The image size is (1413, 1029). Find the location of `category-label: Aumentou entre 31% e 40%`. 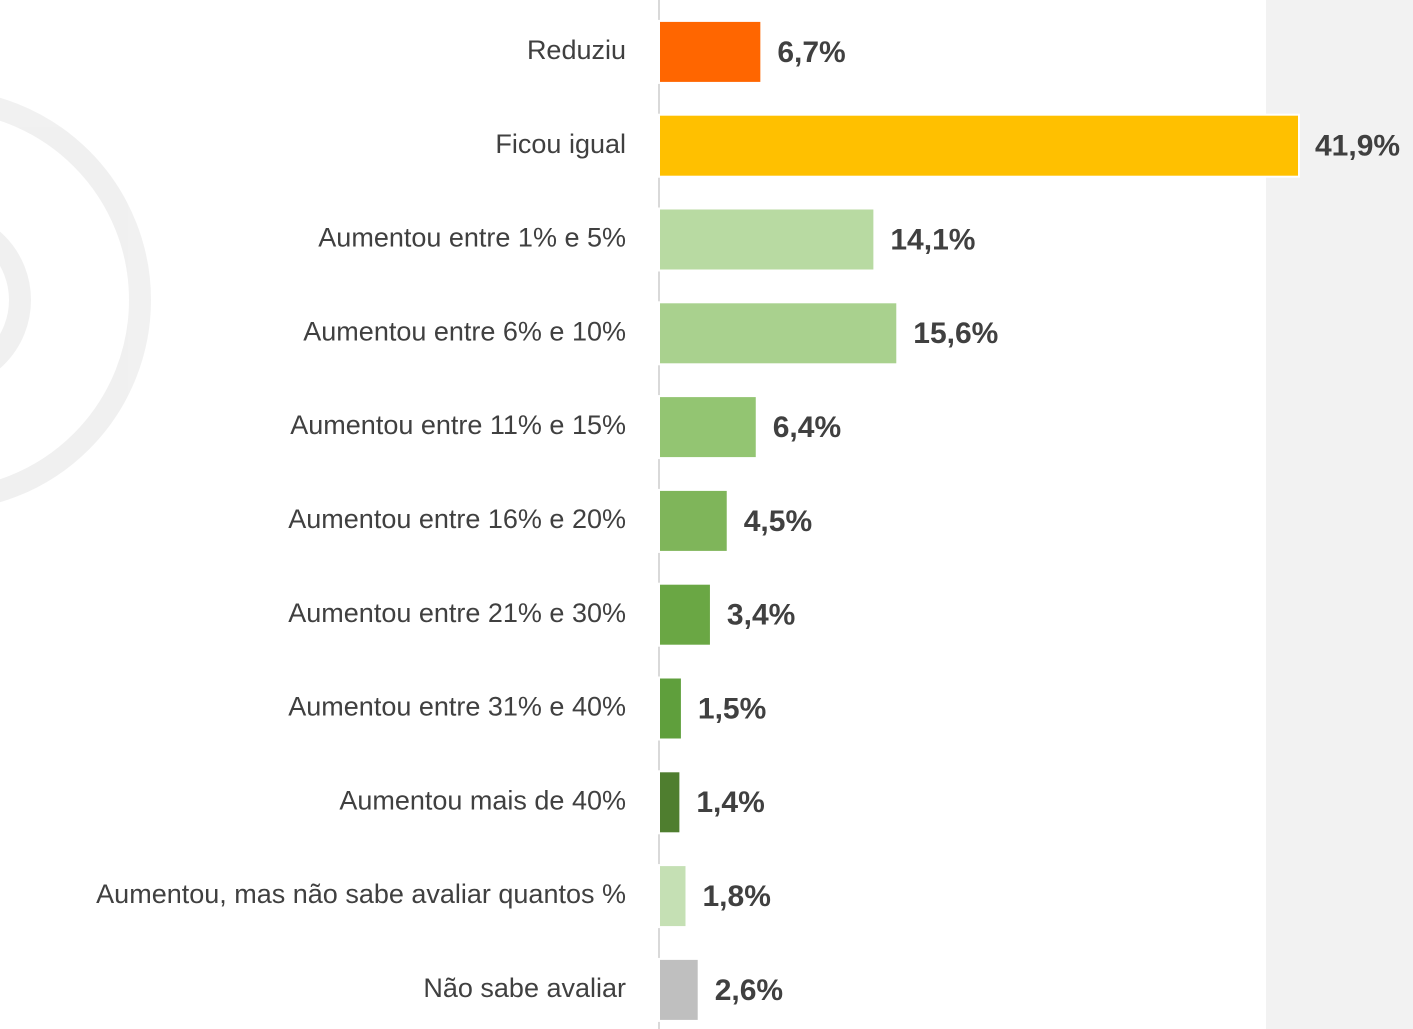

category-label: Aumentou entre 31% e 40% is located at coordinates (457, 707).